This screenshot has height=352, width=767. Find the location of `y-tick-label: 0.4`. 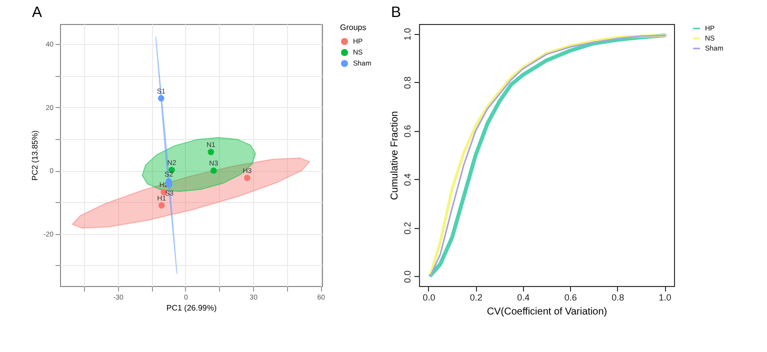

y-tick-label: 0.4 is located at coordinates (407, 180).